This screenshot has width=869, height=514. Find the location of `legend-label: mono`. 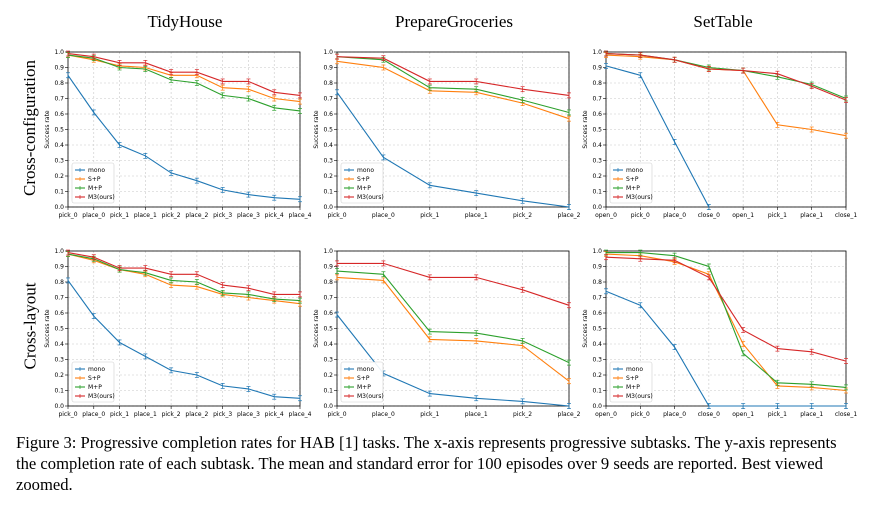

legend-label: mono is located at coordinates (96, 170).